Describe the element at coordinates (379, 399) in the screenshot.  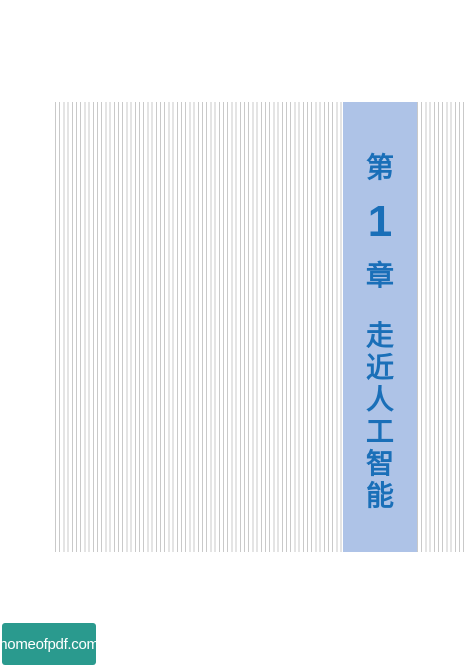
I see `chapter-title-char: 人` at that location.